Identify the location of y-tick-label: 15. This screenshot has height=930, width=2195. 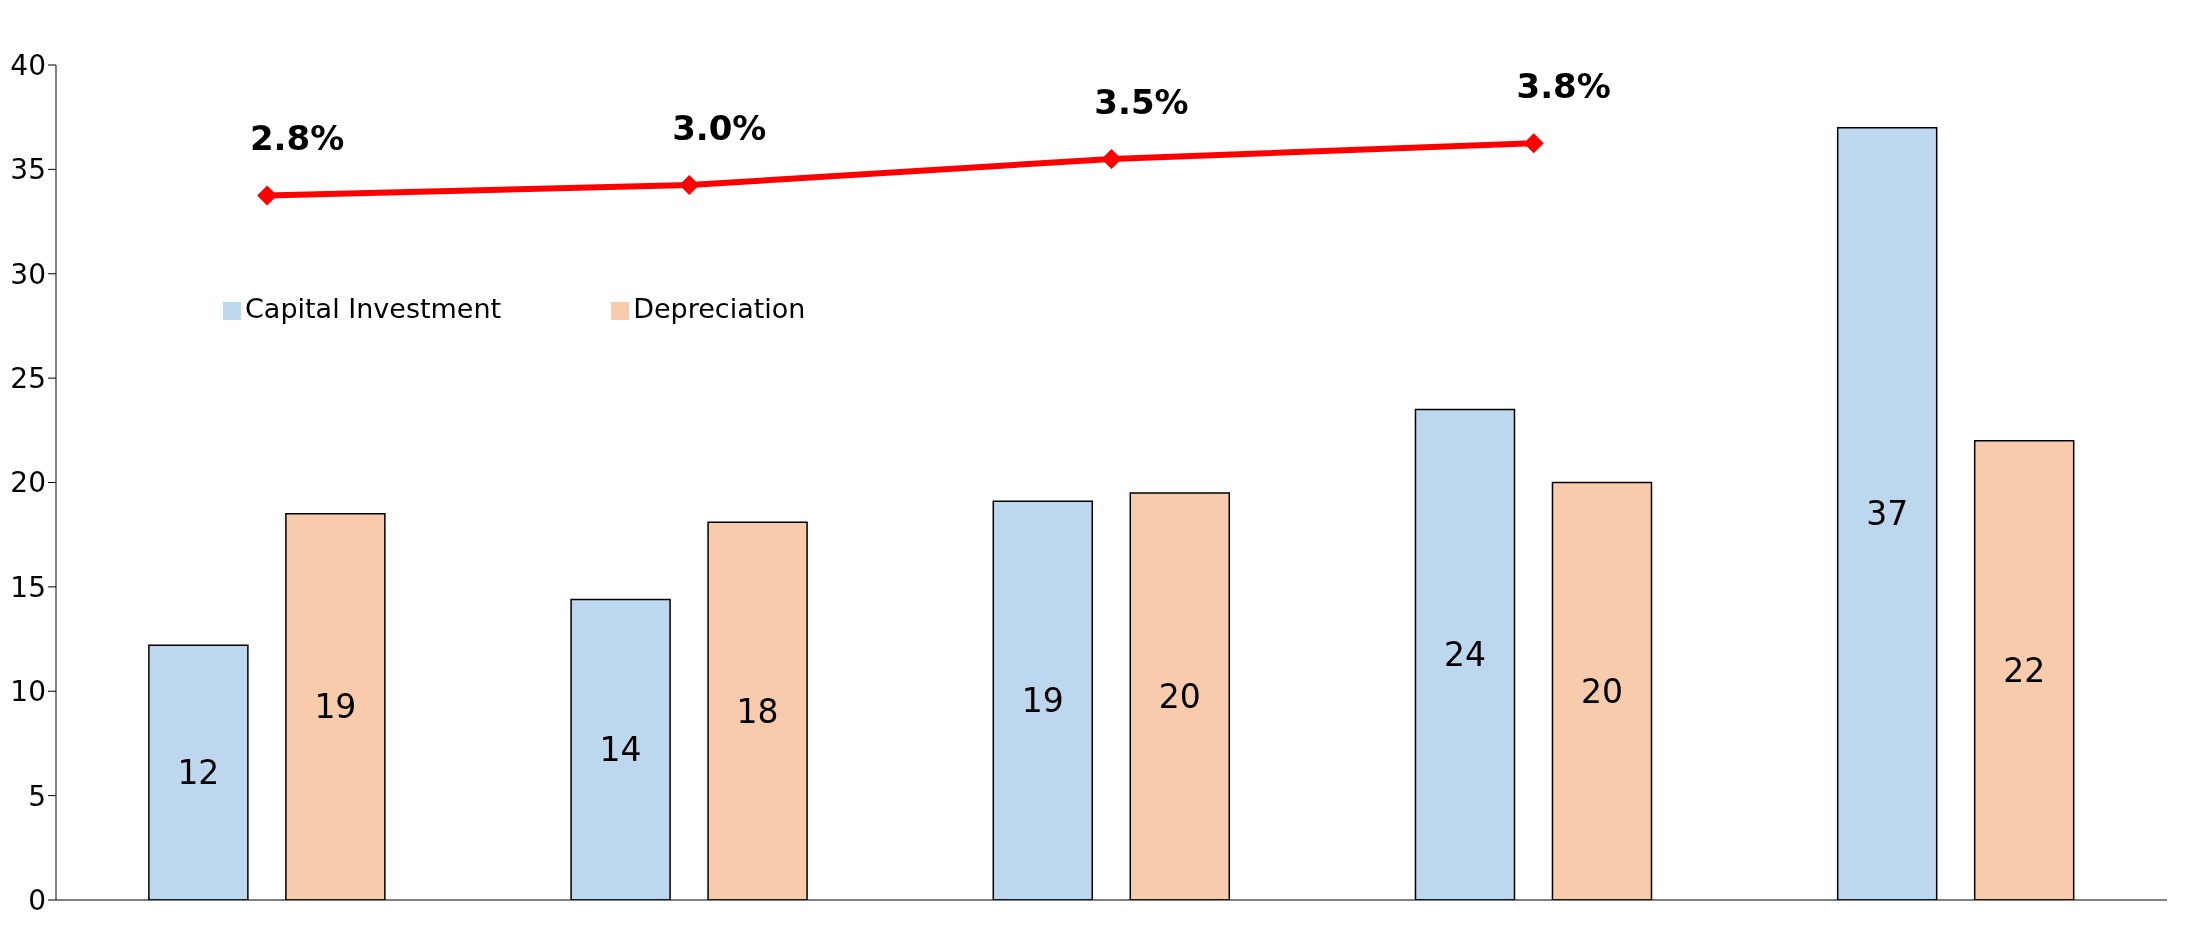
(28, 587).